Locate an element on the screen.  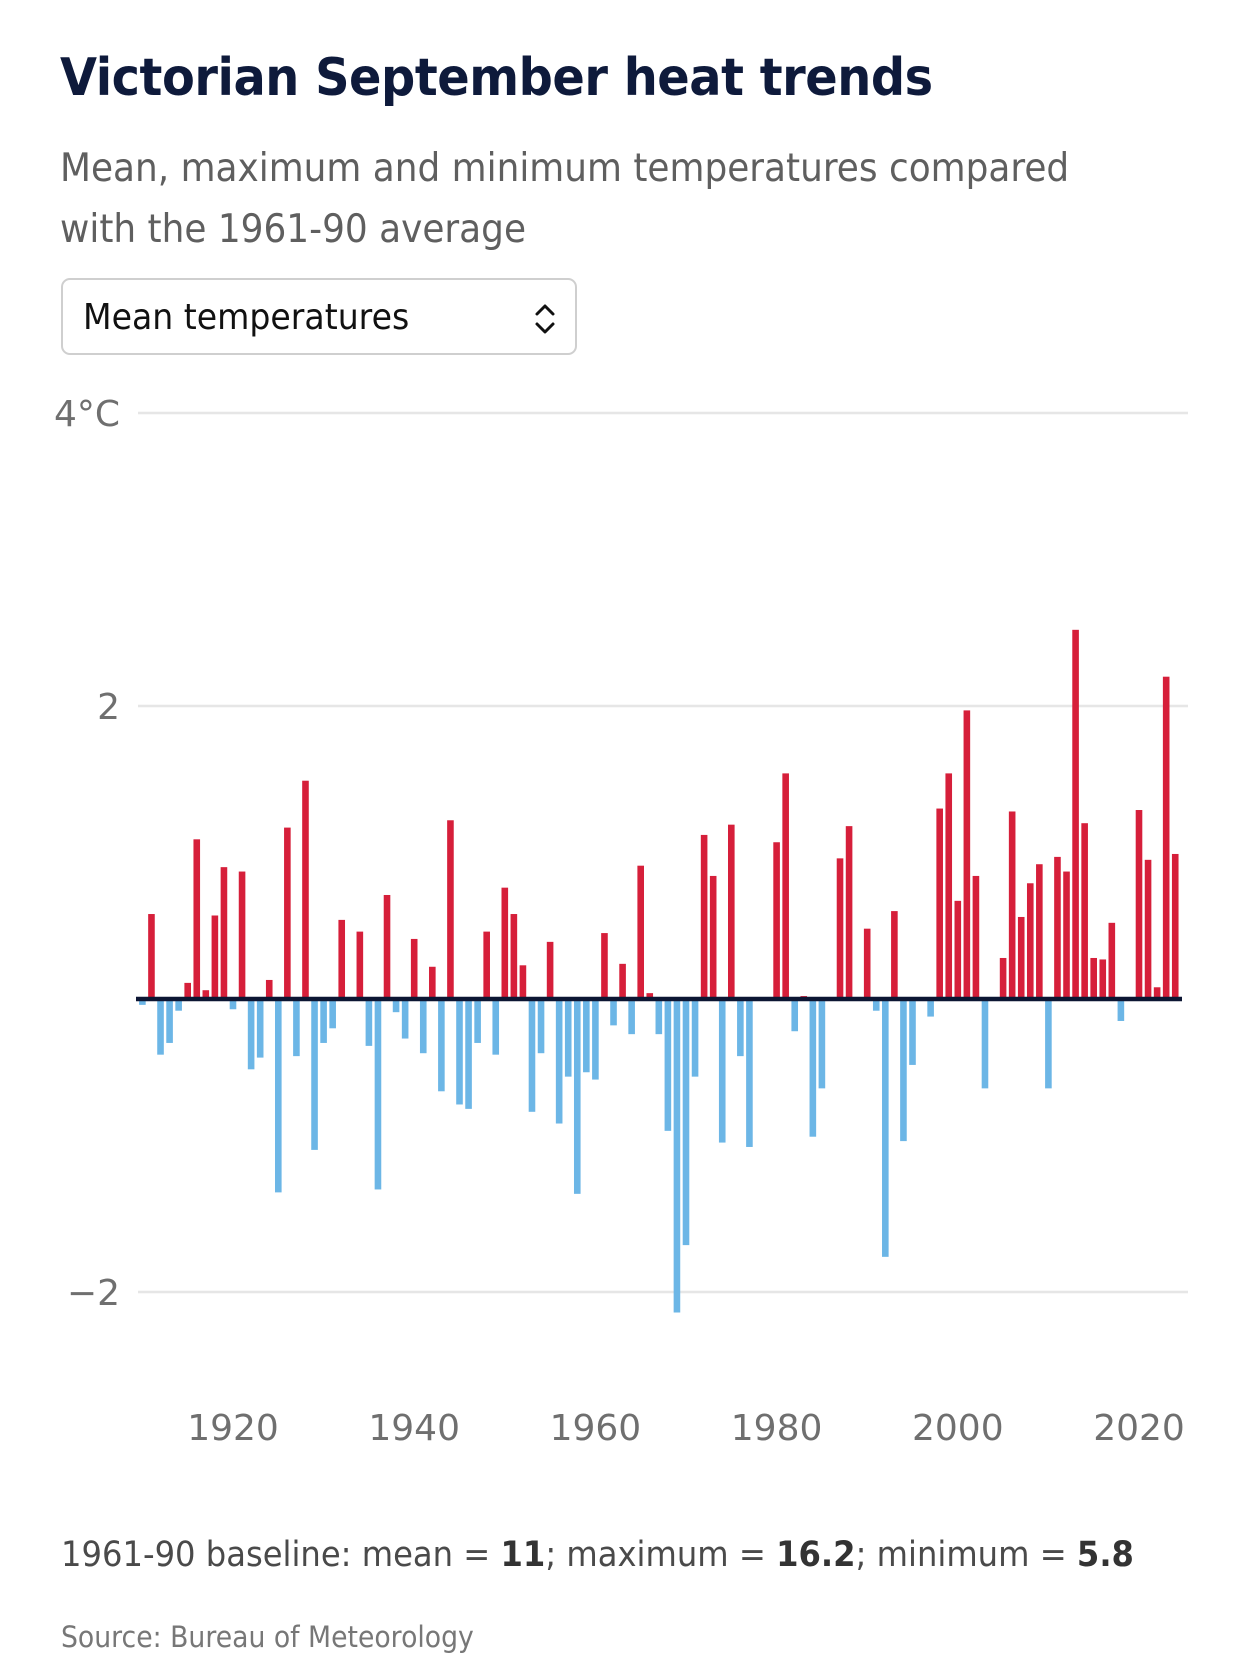
bar-2017 is located at coordinates (1112, 960).